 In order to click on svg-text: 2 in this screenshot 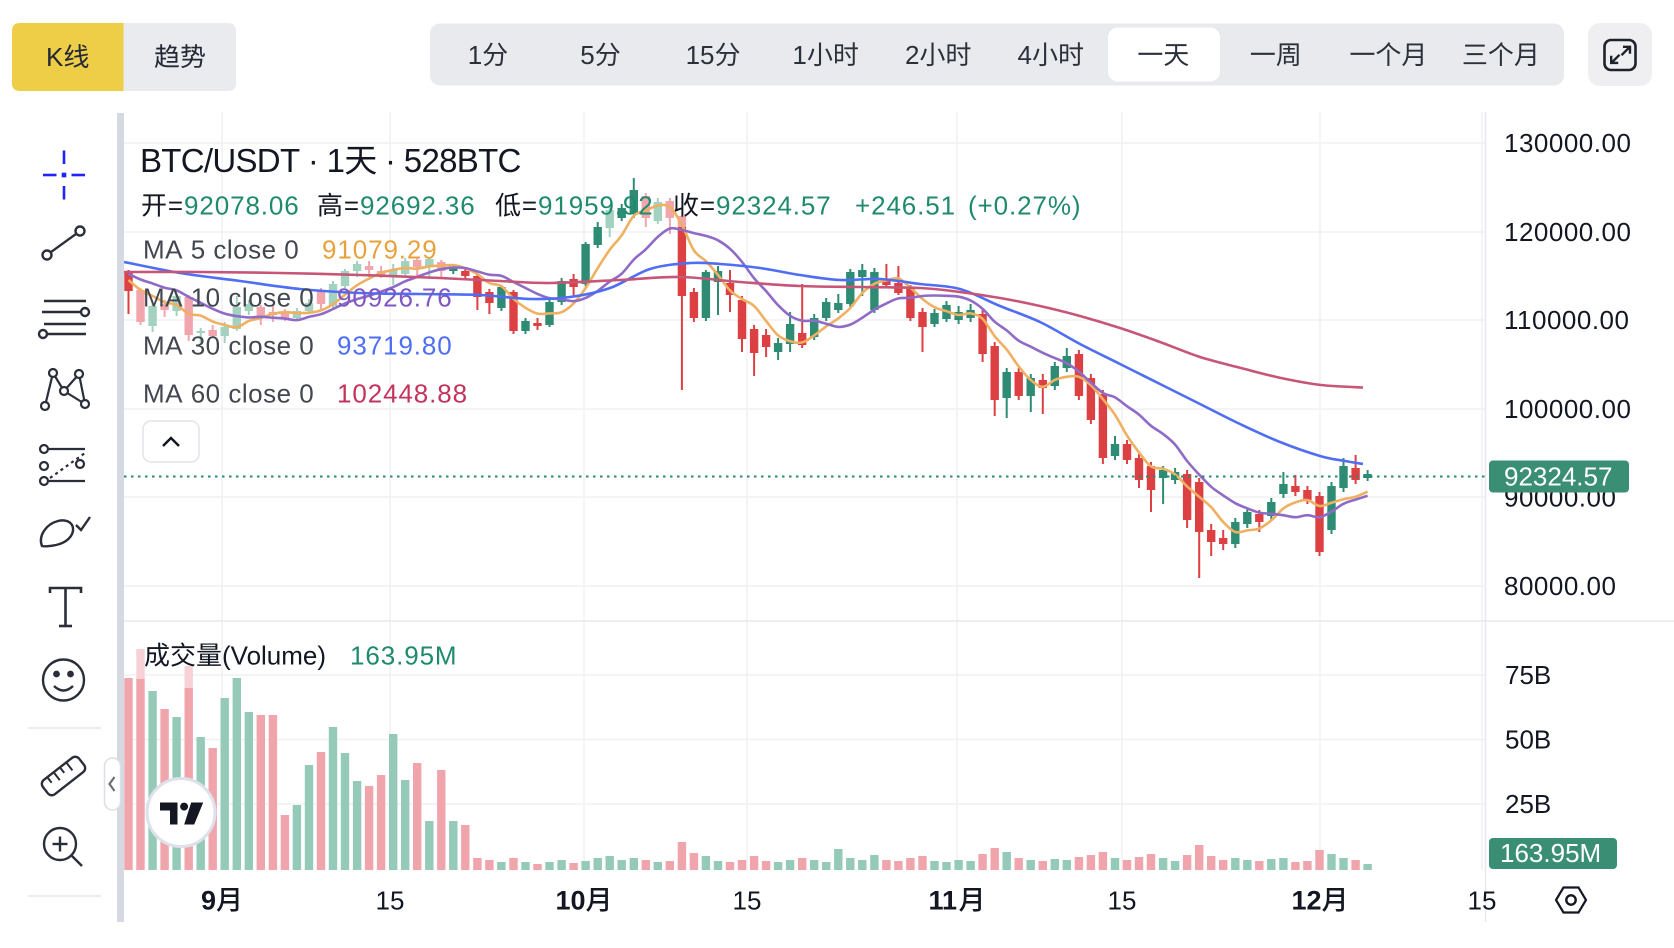, I will do `click(912, 55)`.